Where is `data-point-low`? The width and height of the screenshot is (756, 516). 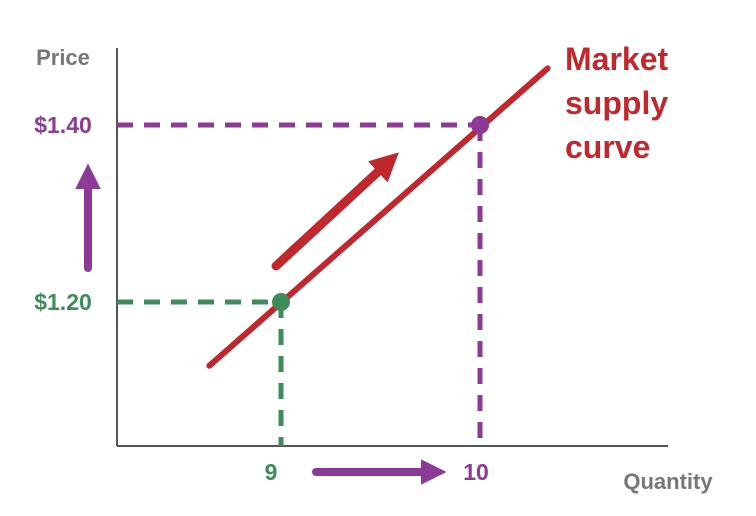 data-point-low is located at coordinates (281, 302).